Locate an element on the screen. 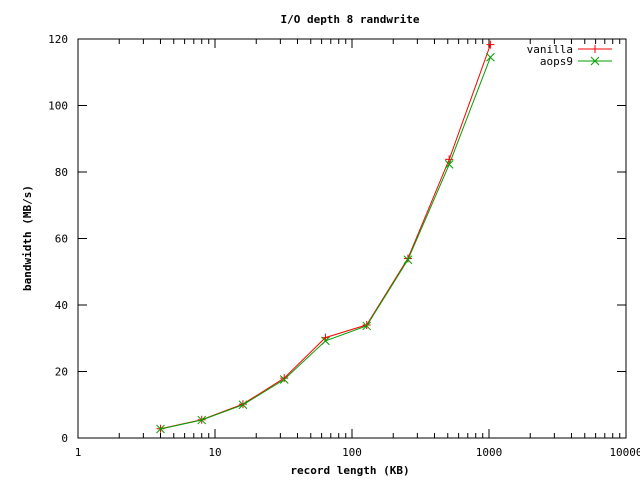 This screenshot has height=480, width=640. legend-marker-vanilla is located at coordinates (595, 49).